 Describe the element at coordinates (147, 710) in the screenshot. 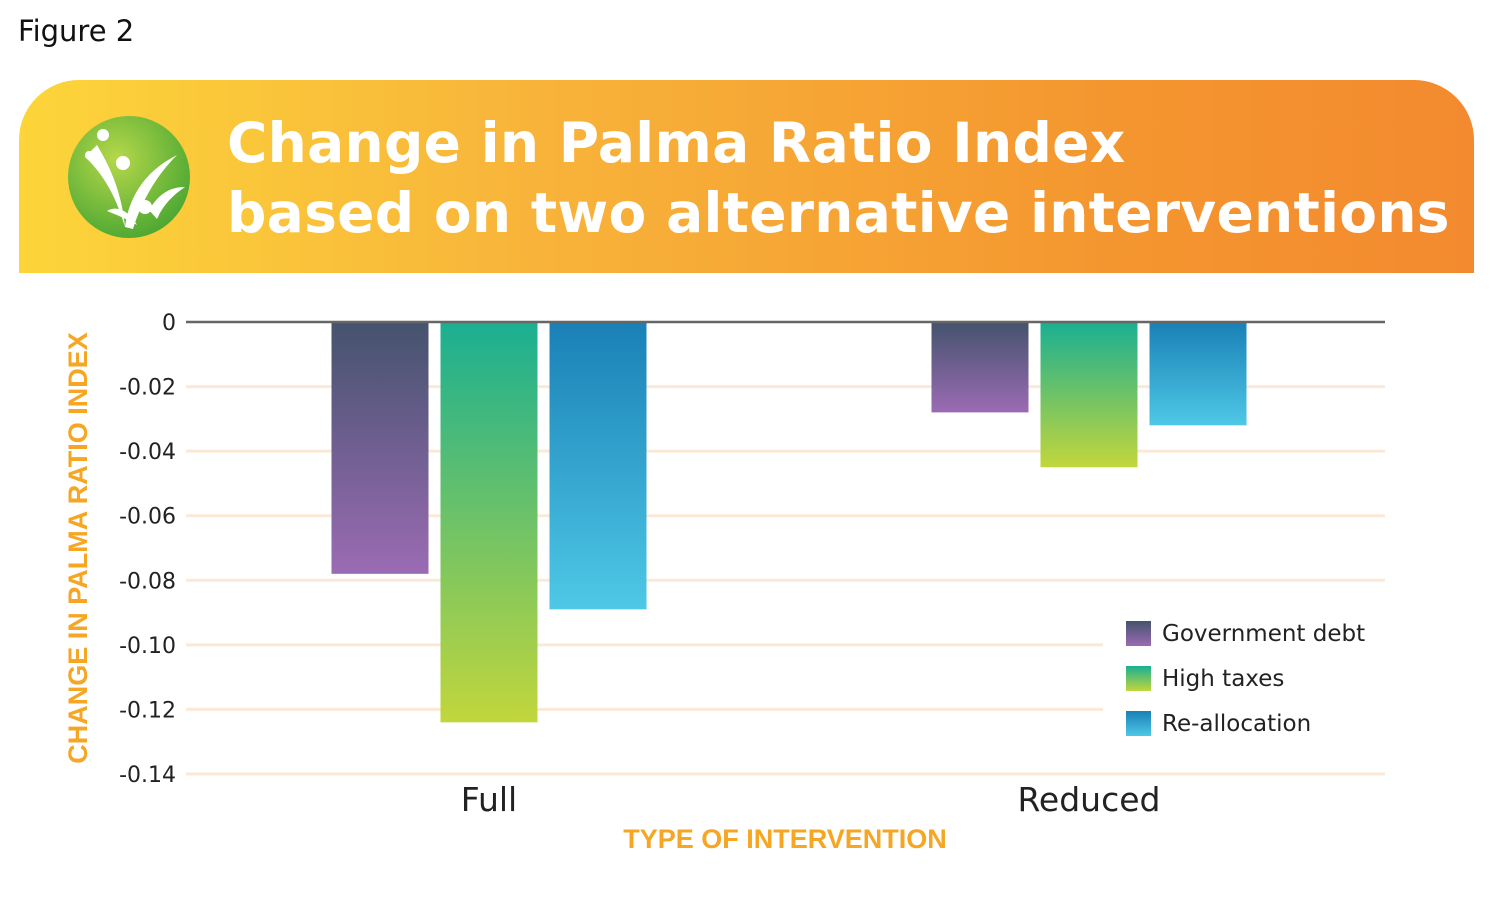

I see `y-tick-label: -0.12` at that location.